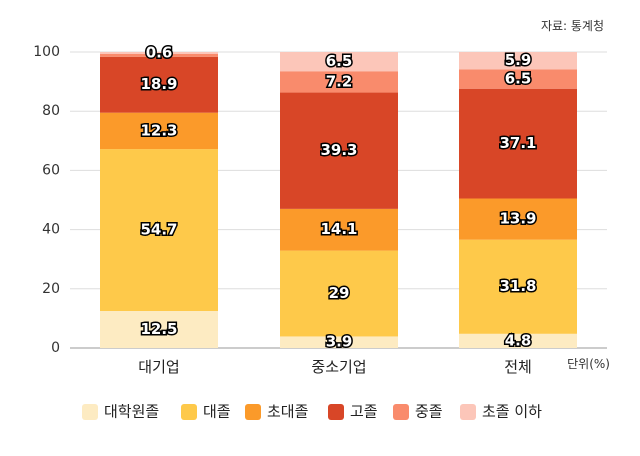  I want to click on source-note: 자료: 통계청, so click(572, 26).